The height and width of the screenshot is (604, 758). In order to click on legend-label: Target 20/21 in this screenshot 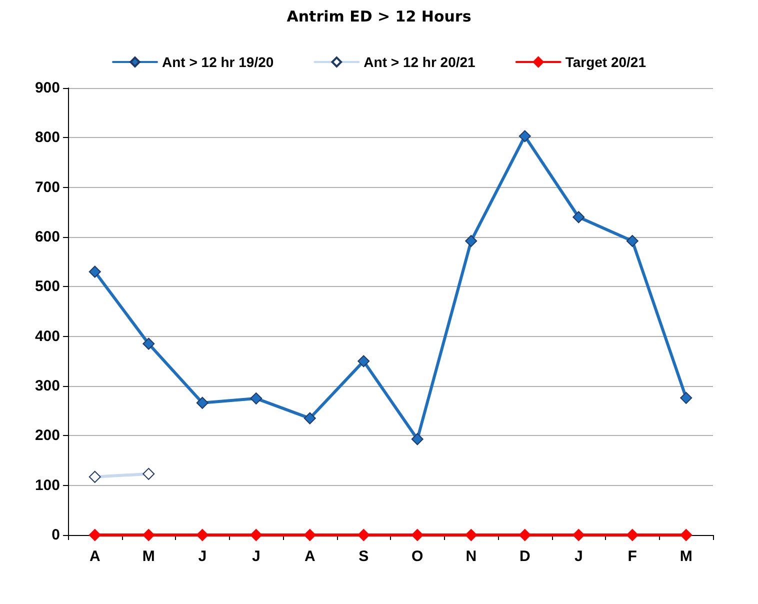, I will do `click(605, 62)`.